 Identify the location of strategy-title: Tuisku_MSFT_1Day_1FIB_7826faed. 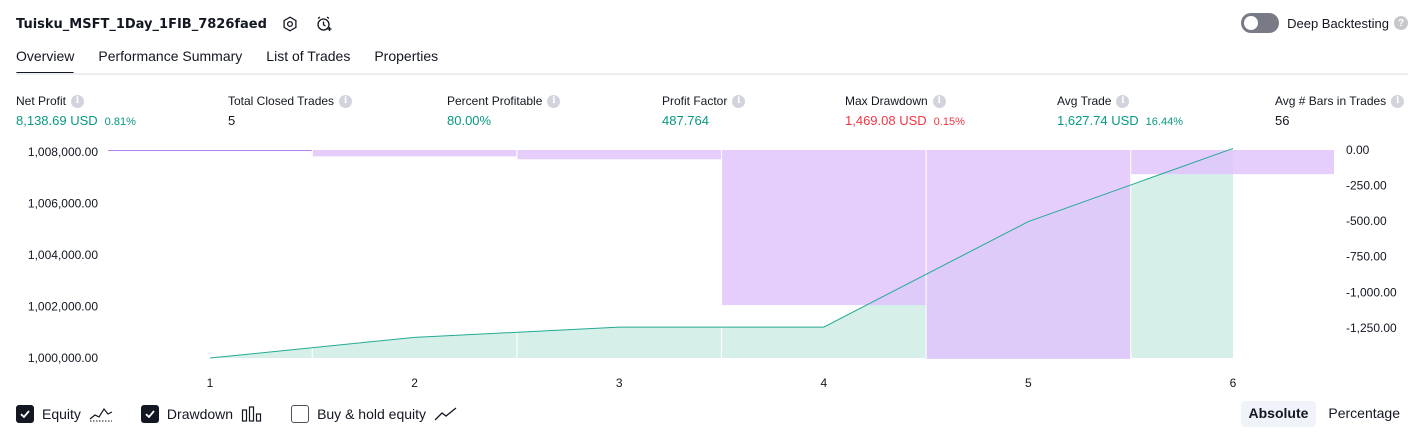
(141, 24).